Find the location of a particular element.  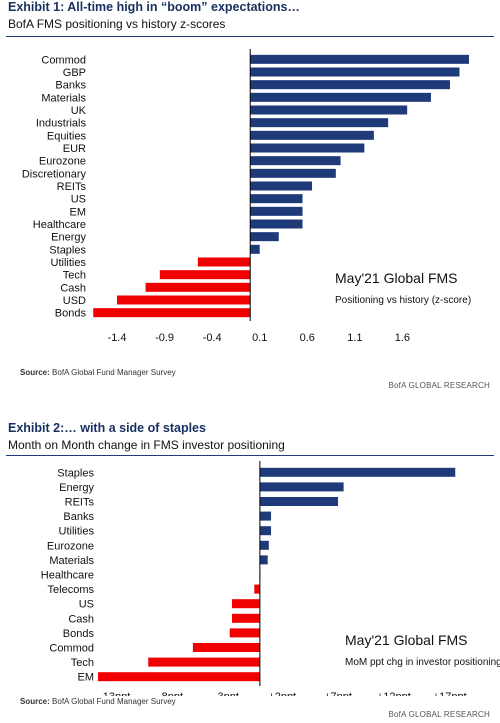

exhibit-1-source: Source: BofA Global Fund Manager Survey is located at coordinates (98, 372).